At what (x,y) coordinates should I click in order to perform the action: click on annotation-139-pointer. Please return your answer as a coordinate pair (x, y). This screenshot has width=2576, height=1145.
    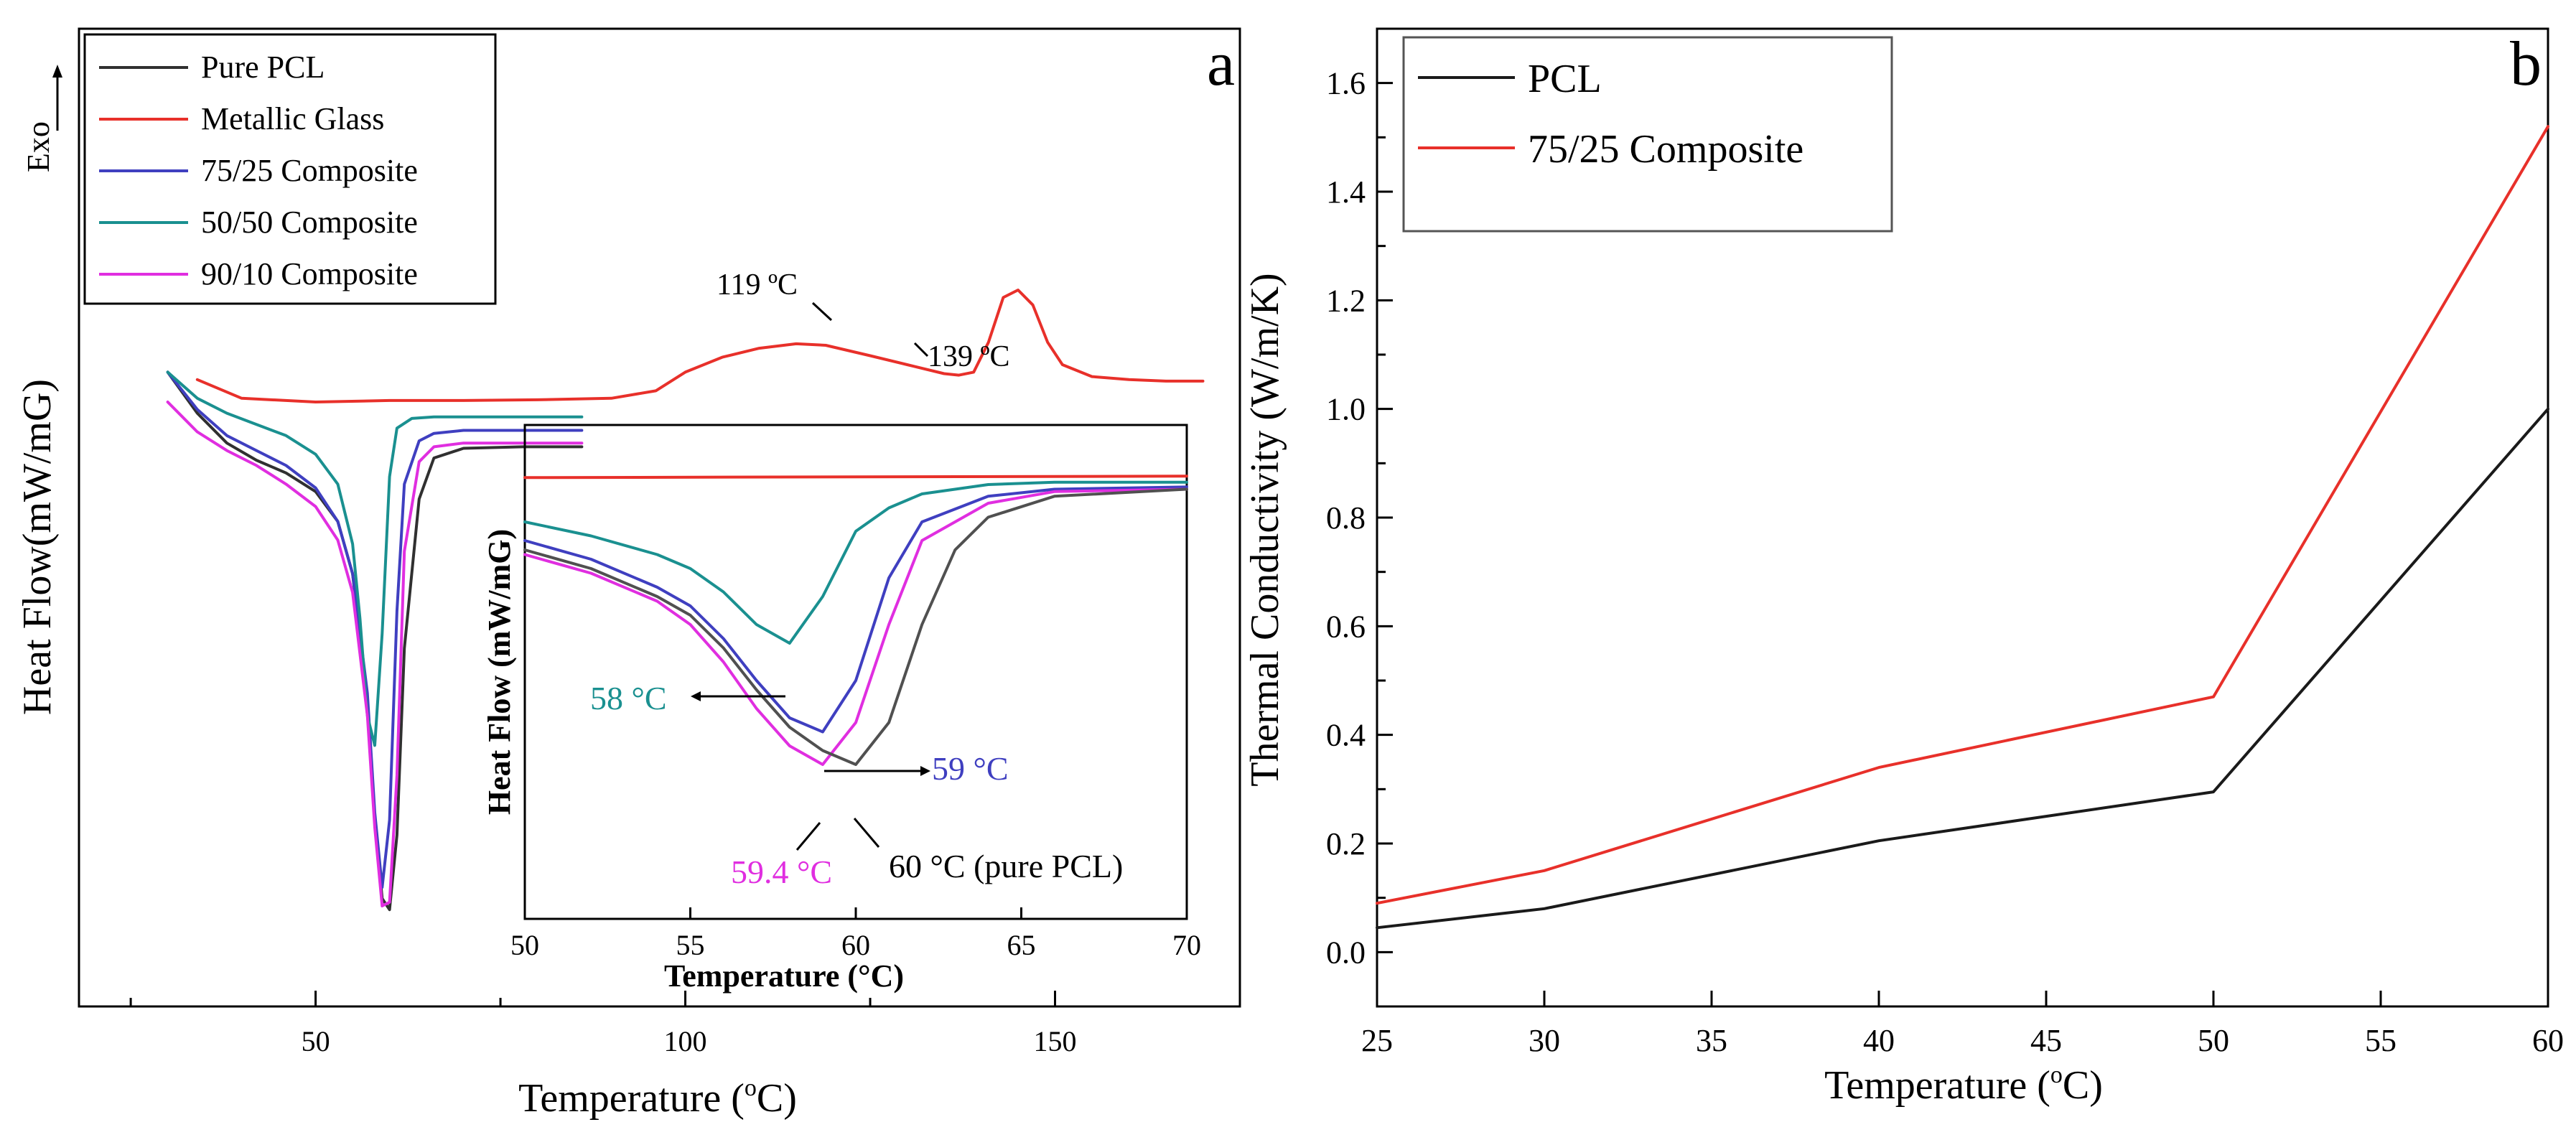
    Looking at the image, I should click on (921, 349).